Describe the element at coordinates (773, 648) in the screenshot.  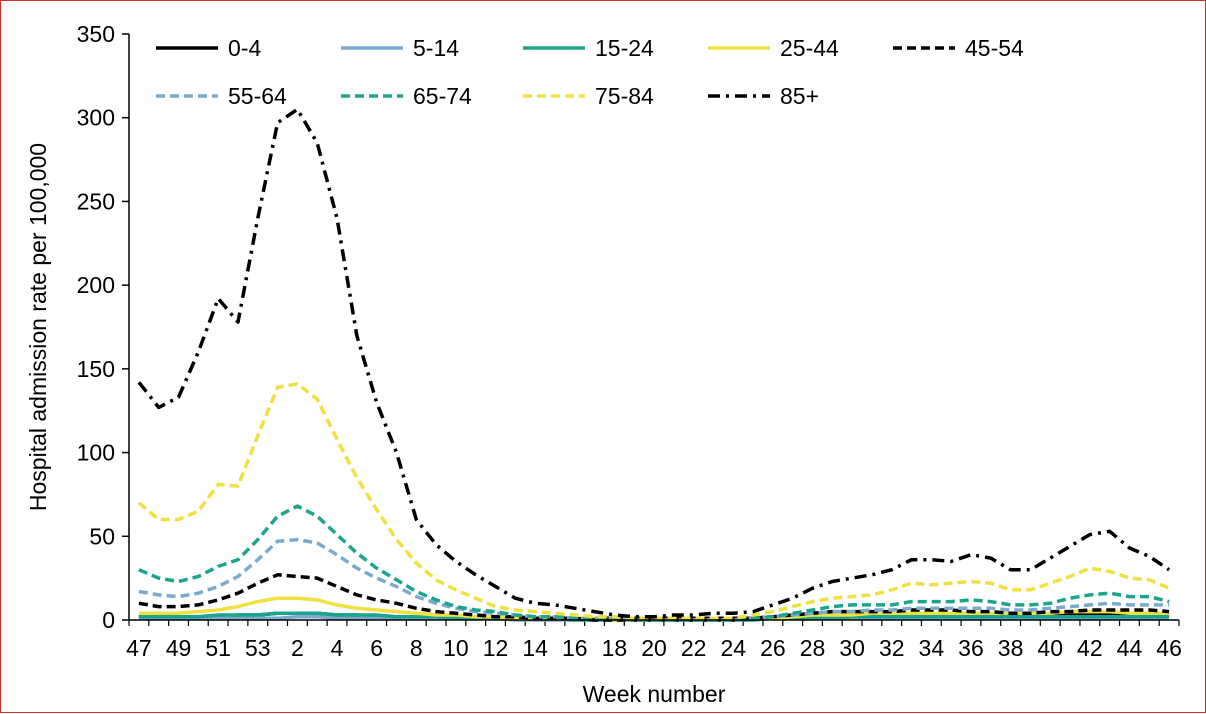
I see `x-tick-label: 26` at that location.